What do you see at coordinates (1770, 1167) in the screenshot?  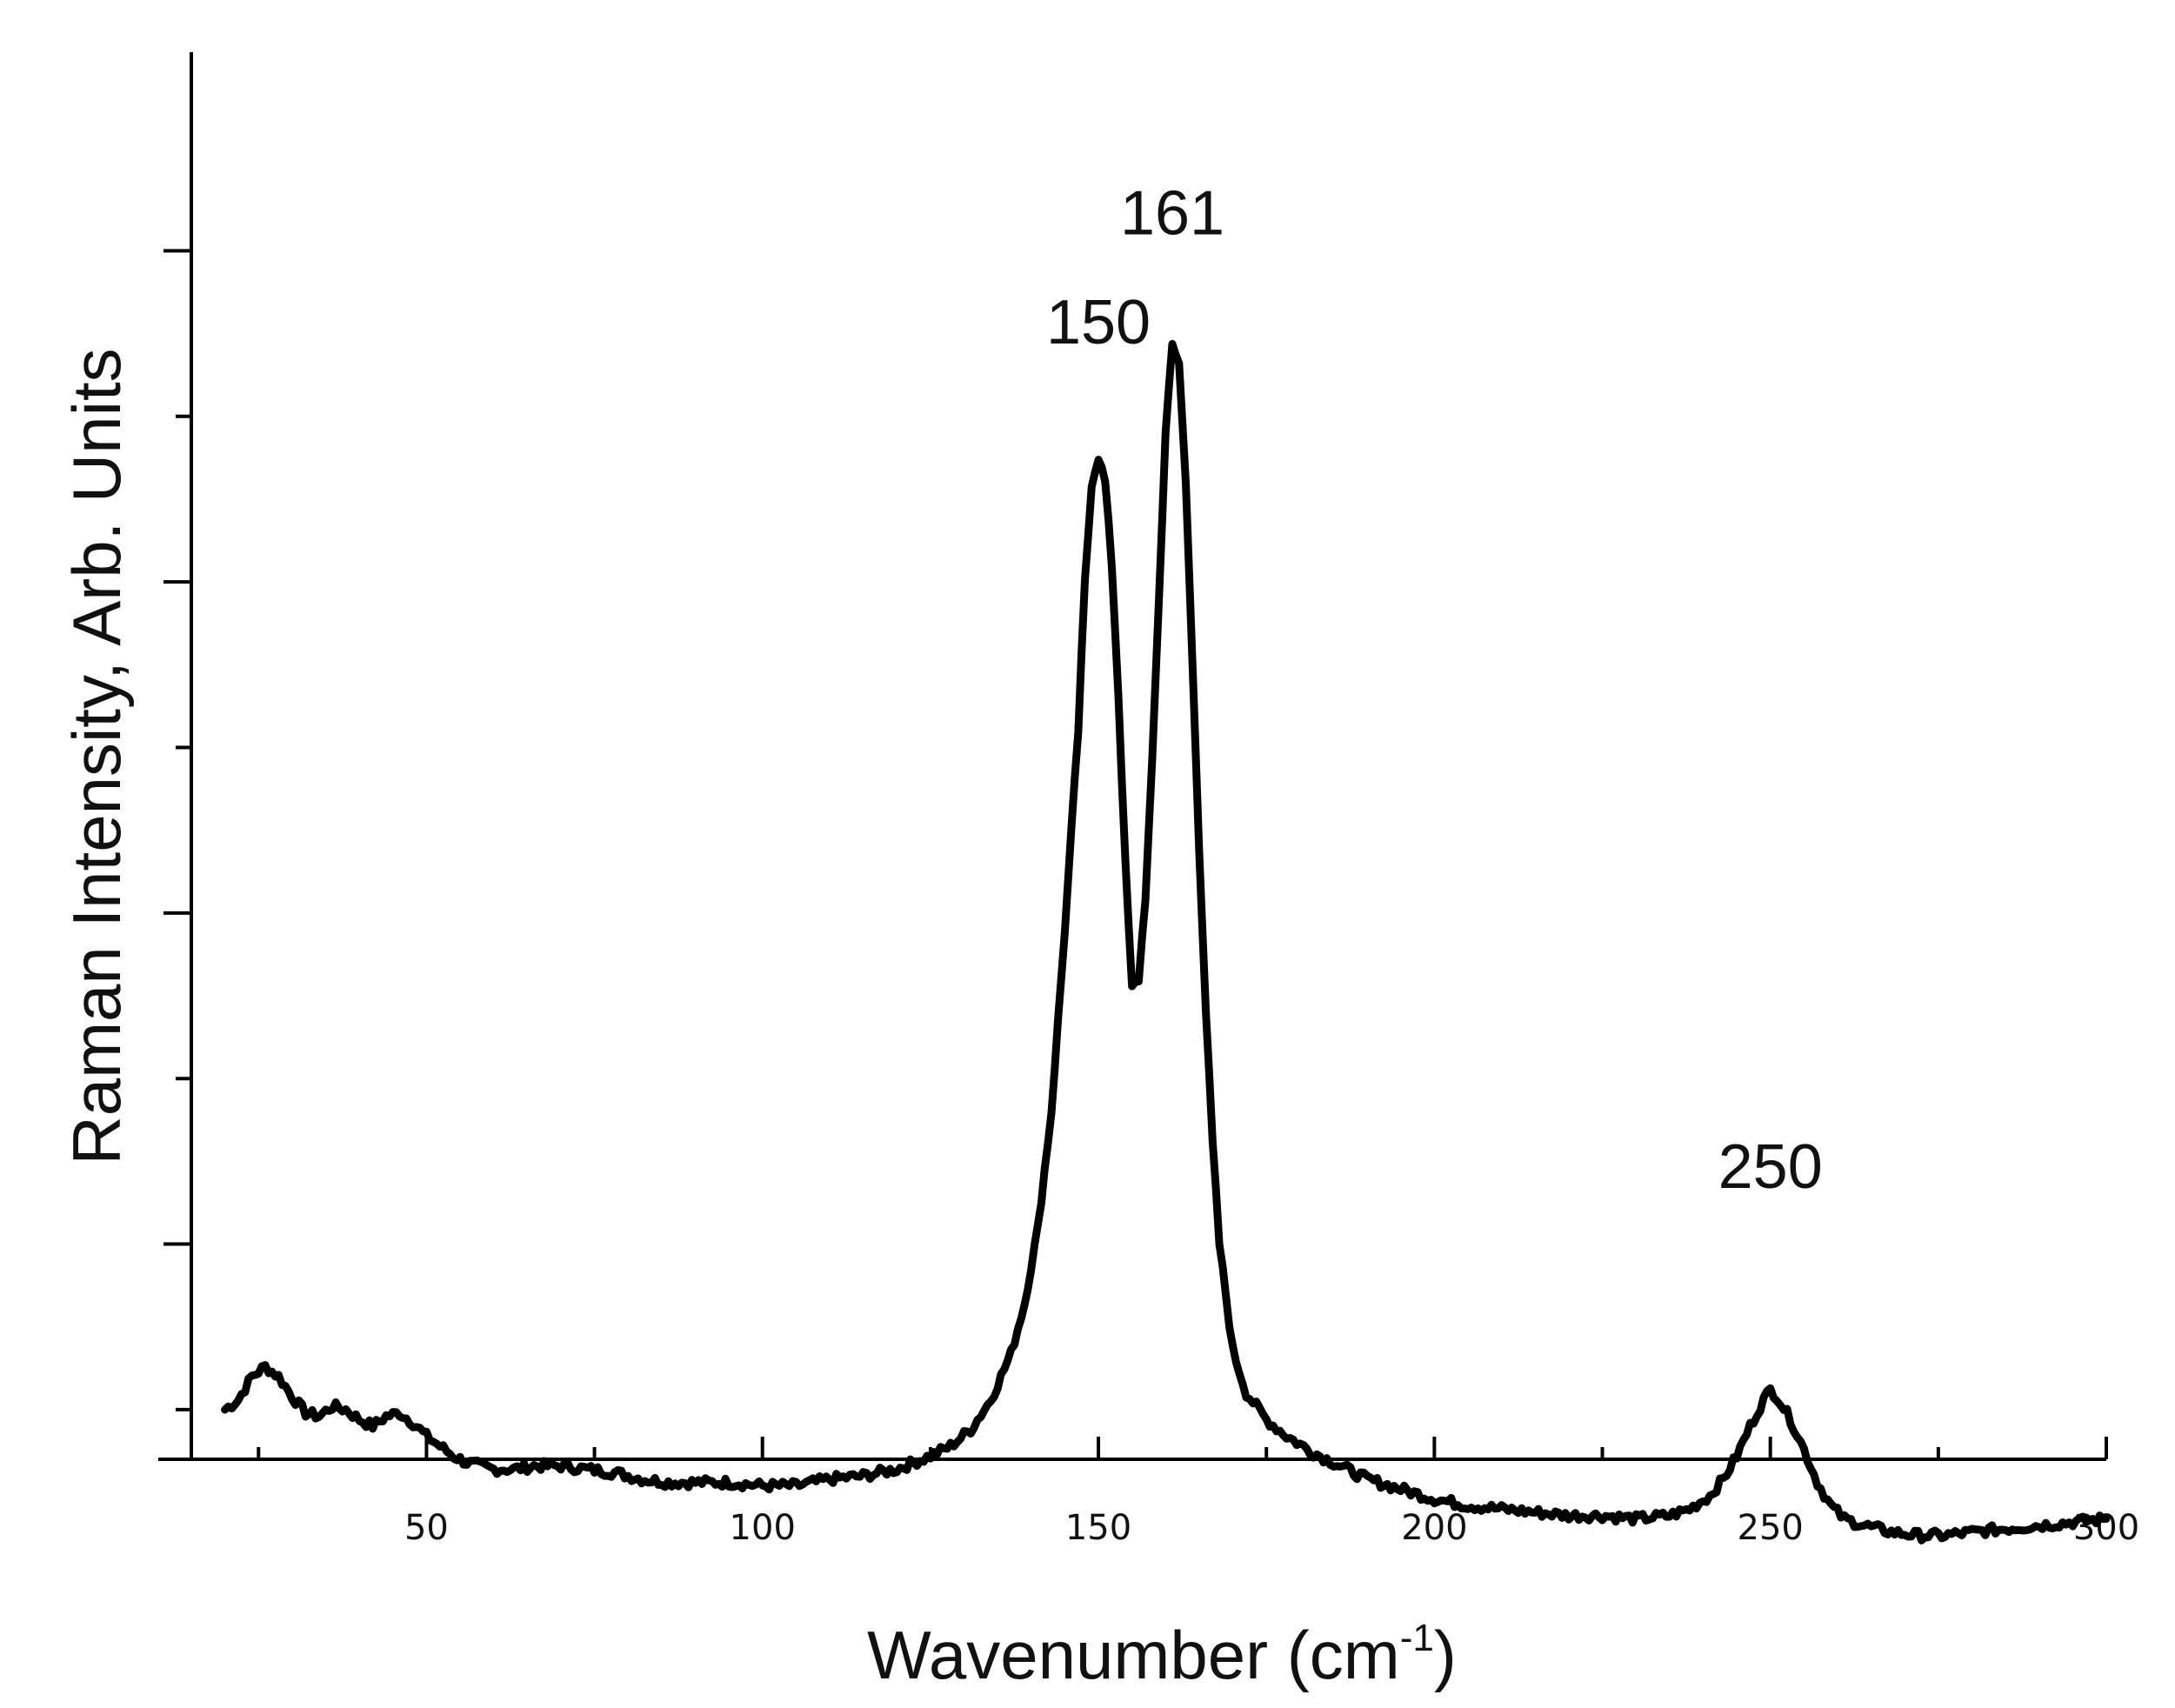 I see `peak-label-250: 250` at bounding box center [1770, 1167].